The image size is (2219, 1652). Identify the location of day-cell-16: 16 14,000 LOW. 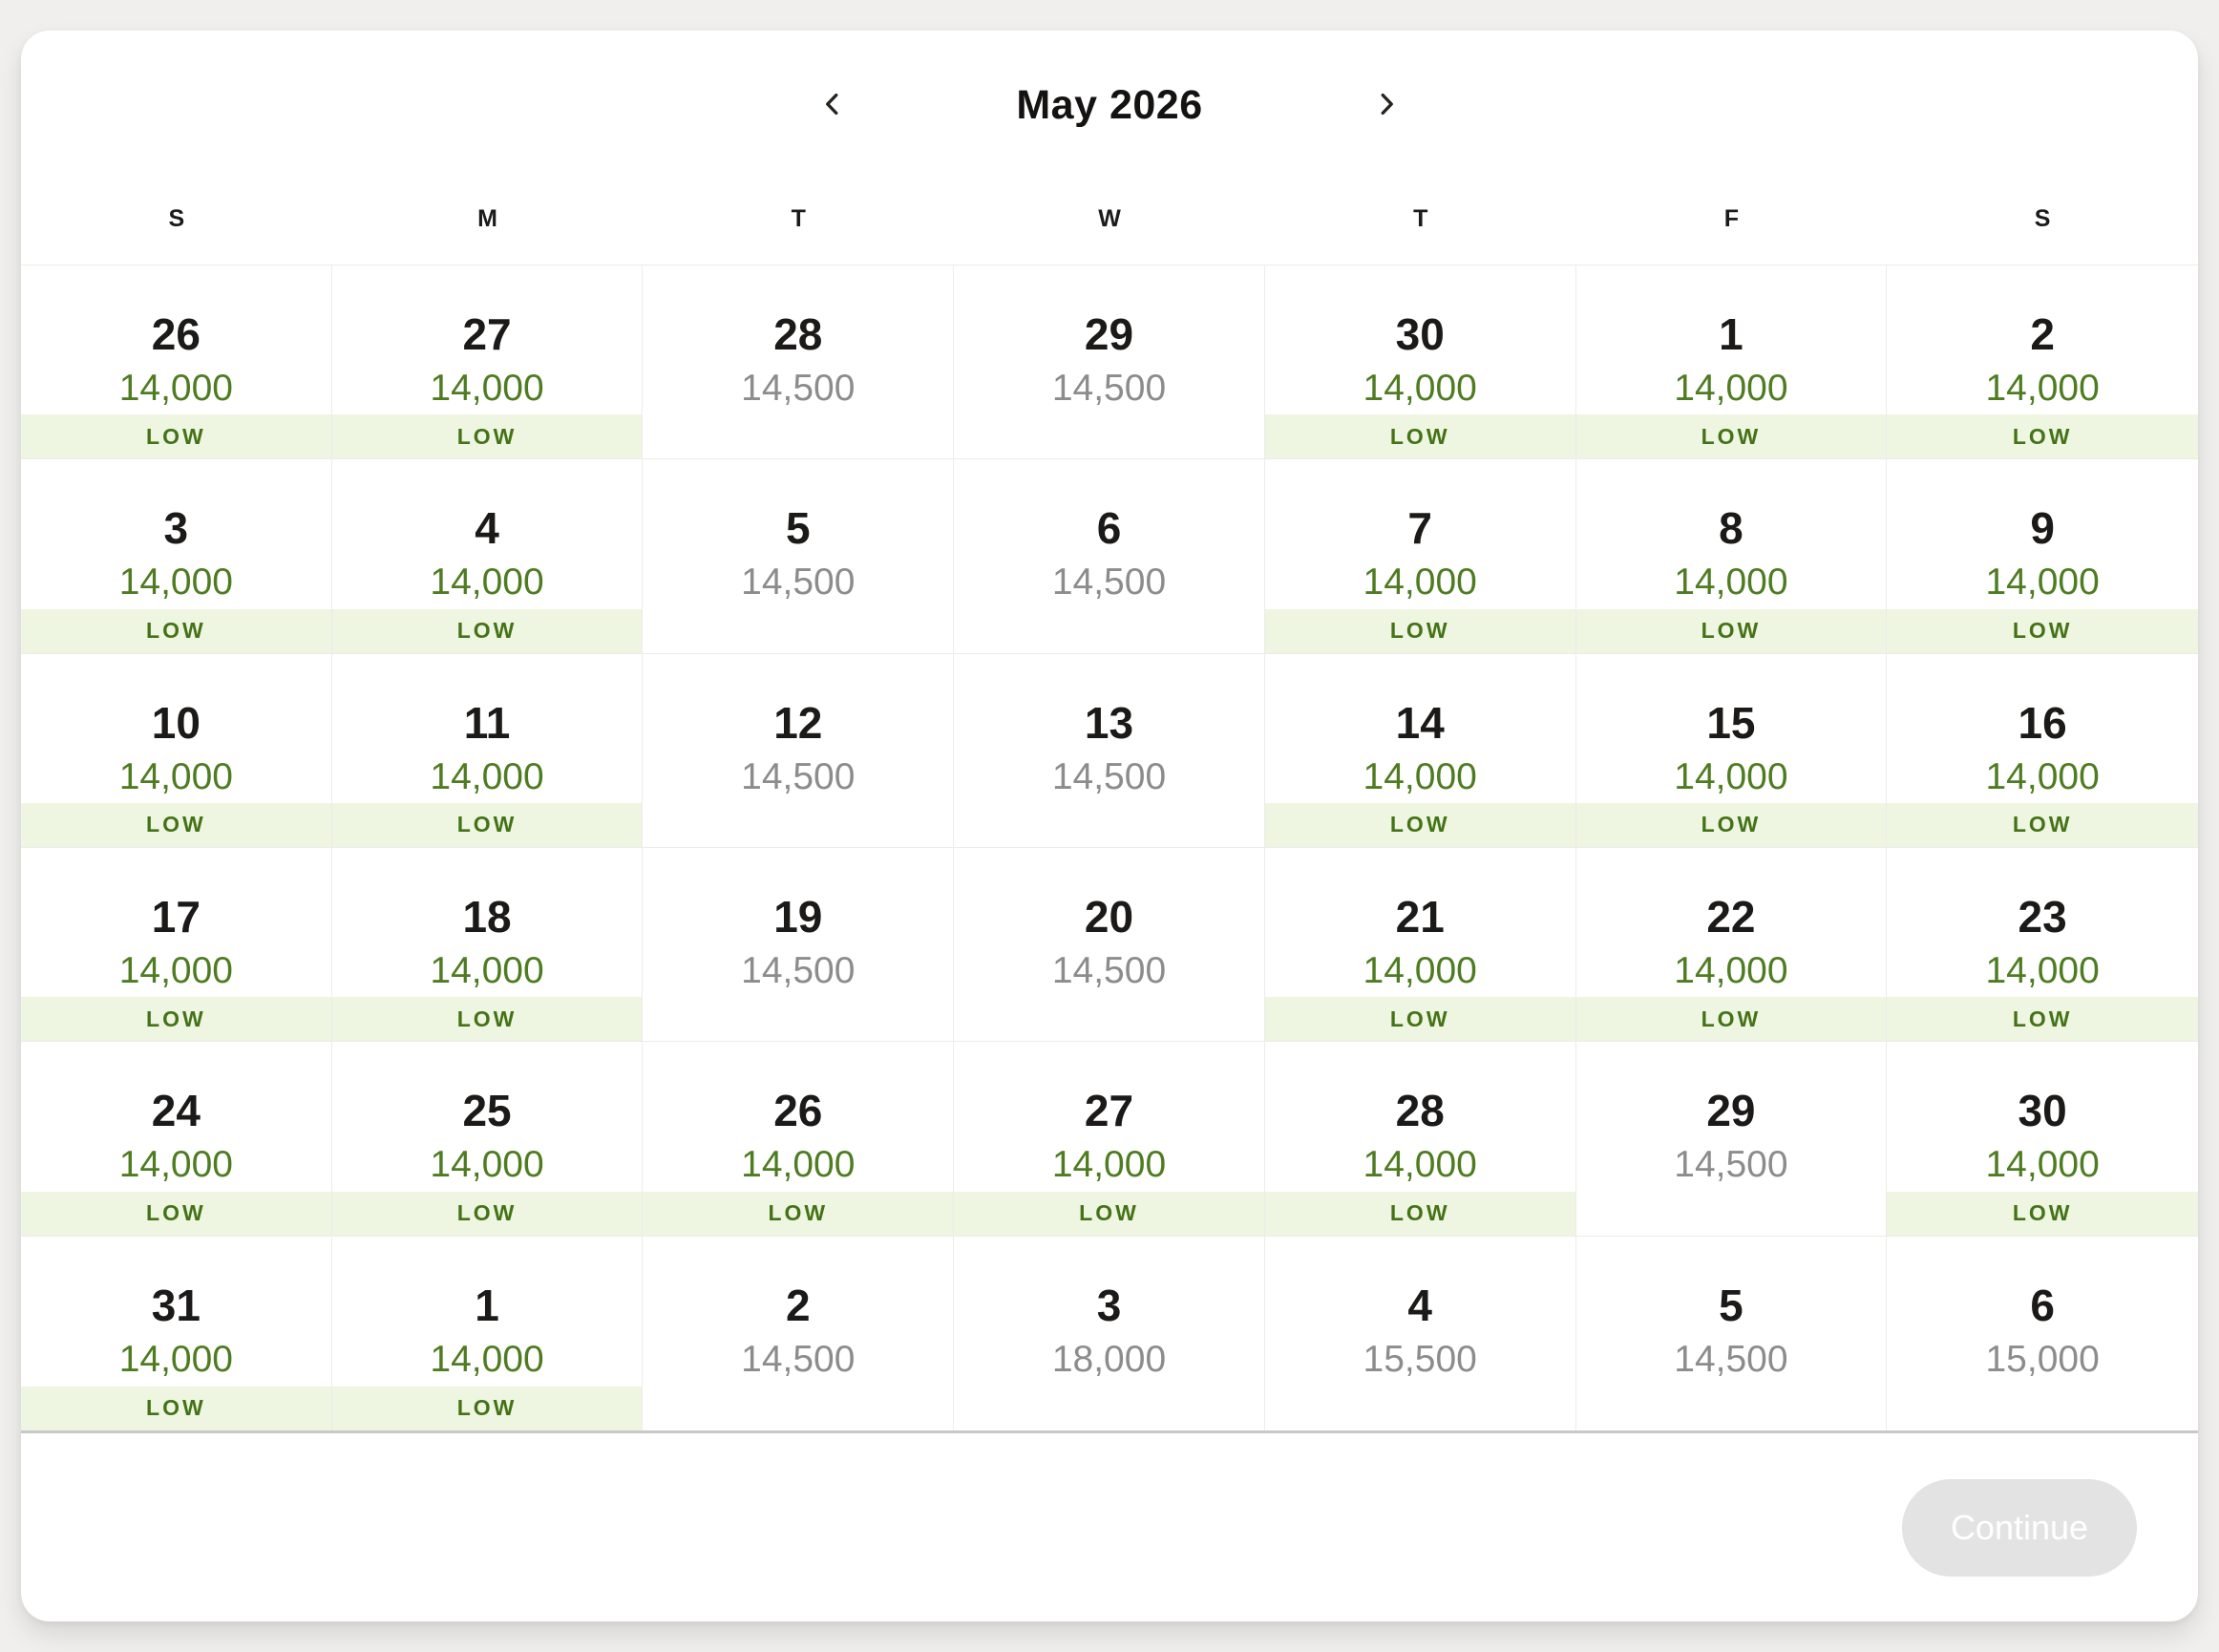
(2042, 750).